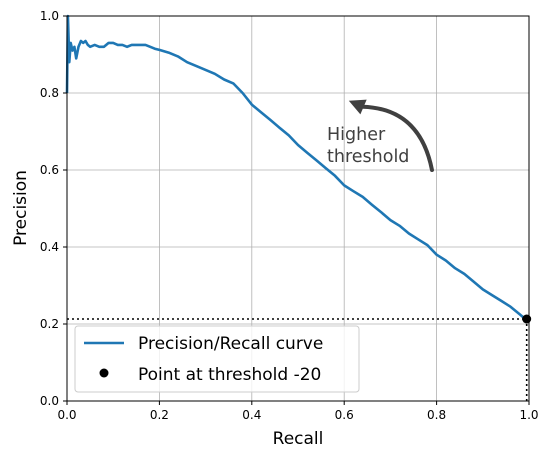 This screenshot has height=458, width=552. I want to click on y-tick-label: 0.6, so click(49, 170).